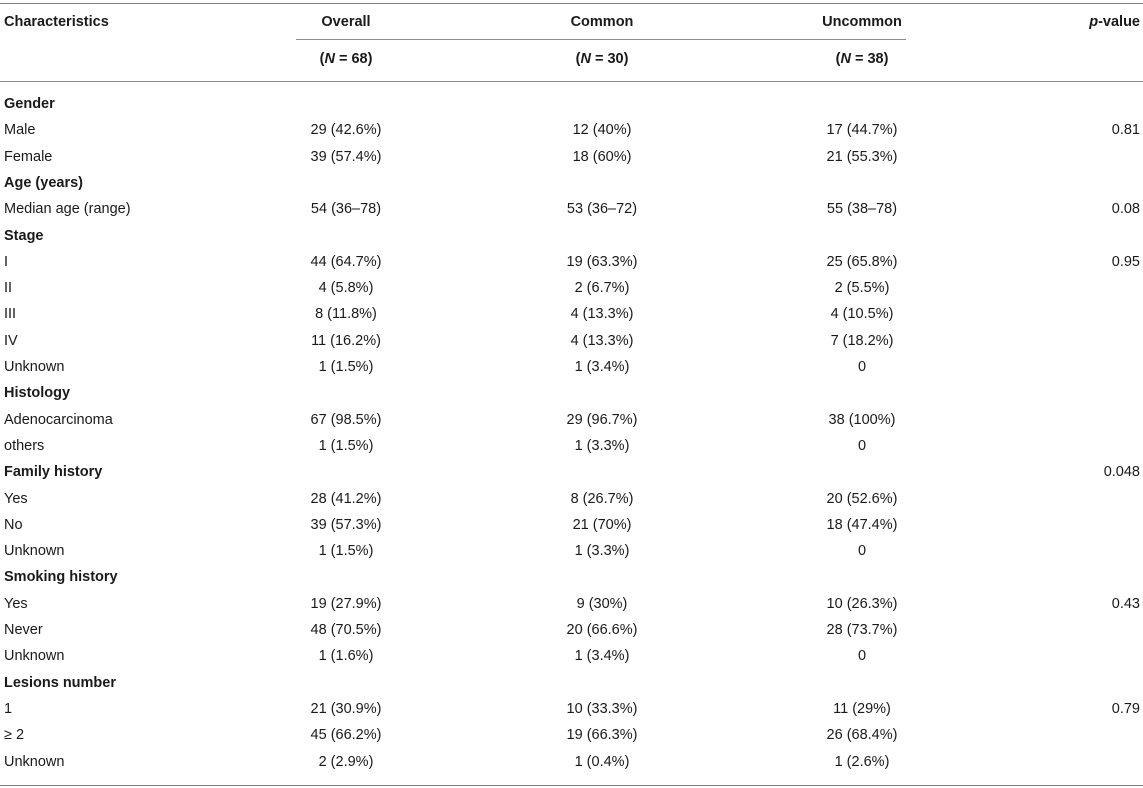 This screenshot has width=1143, height=788. I want to click on section-heading: Lesions number, so click(60, 683).